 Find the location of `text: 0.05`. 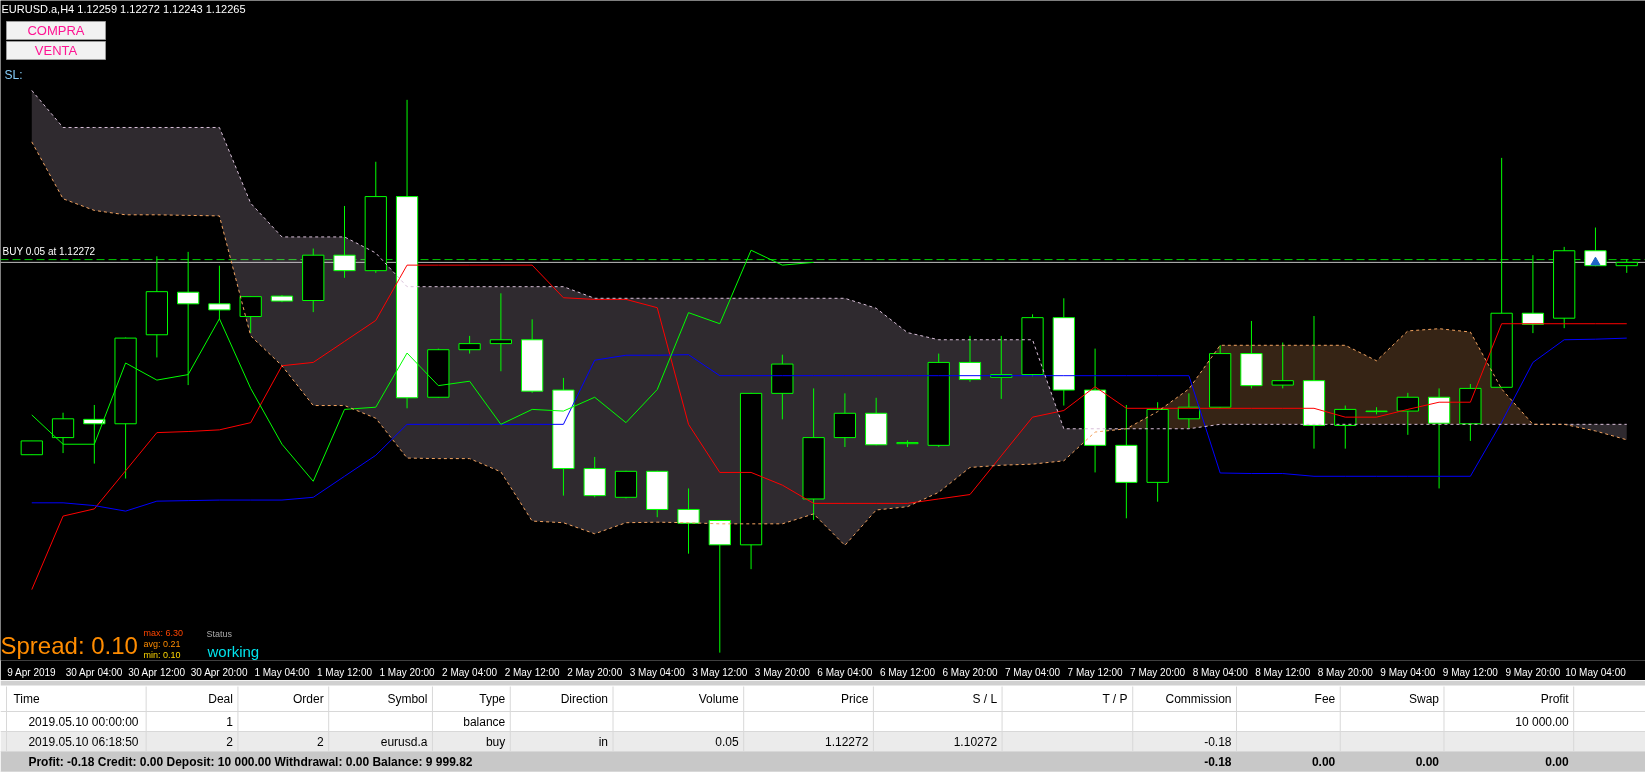

text: 0.05 is located at coordinates (727, 742).